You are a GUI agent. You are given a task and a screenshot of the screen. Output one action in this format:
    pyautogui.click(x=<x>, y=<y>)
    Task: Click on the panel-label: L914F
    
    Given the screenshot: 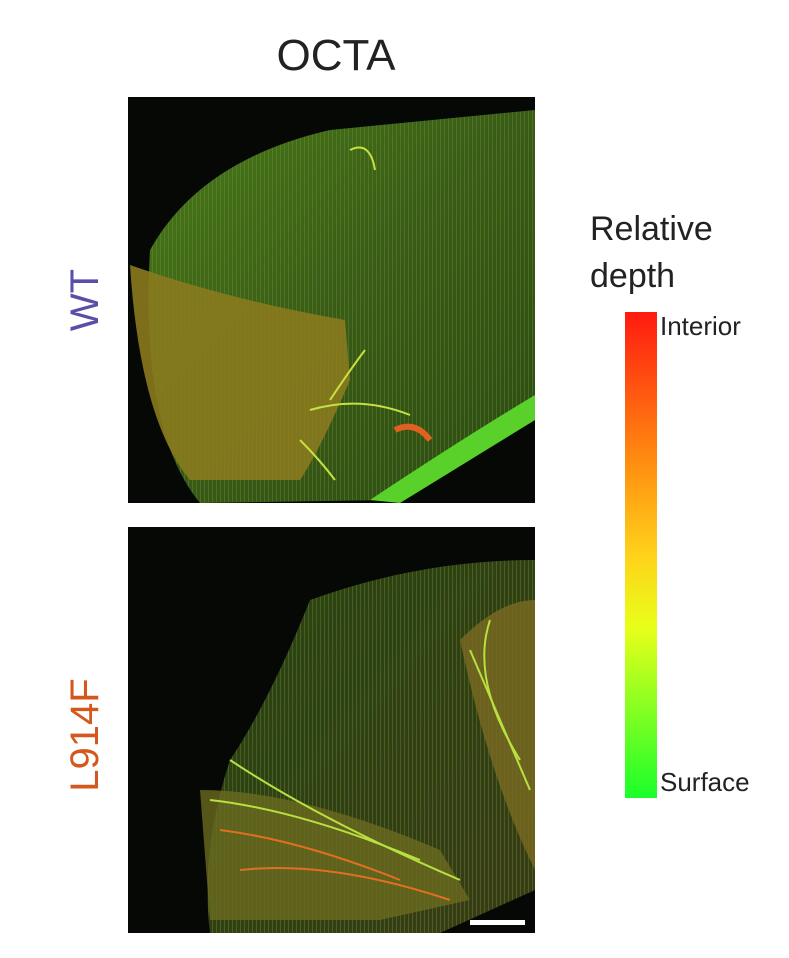 What is the action you would take?
    pyautogui.click(x=85, y=734)
    